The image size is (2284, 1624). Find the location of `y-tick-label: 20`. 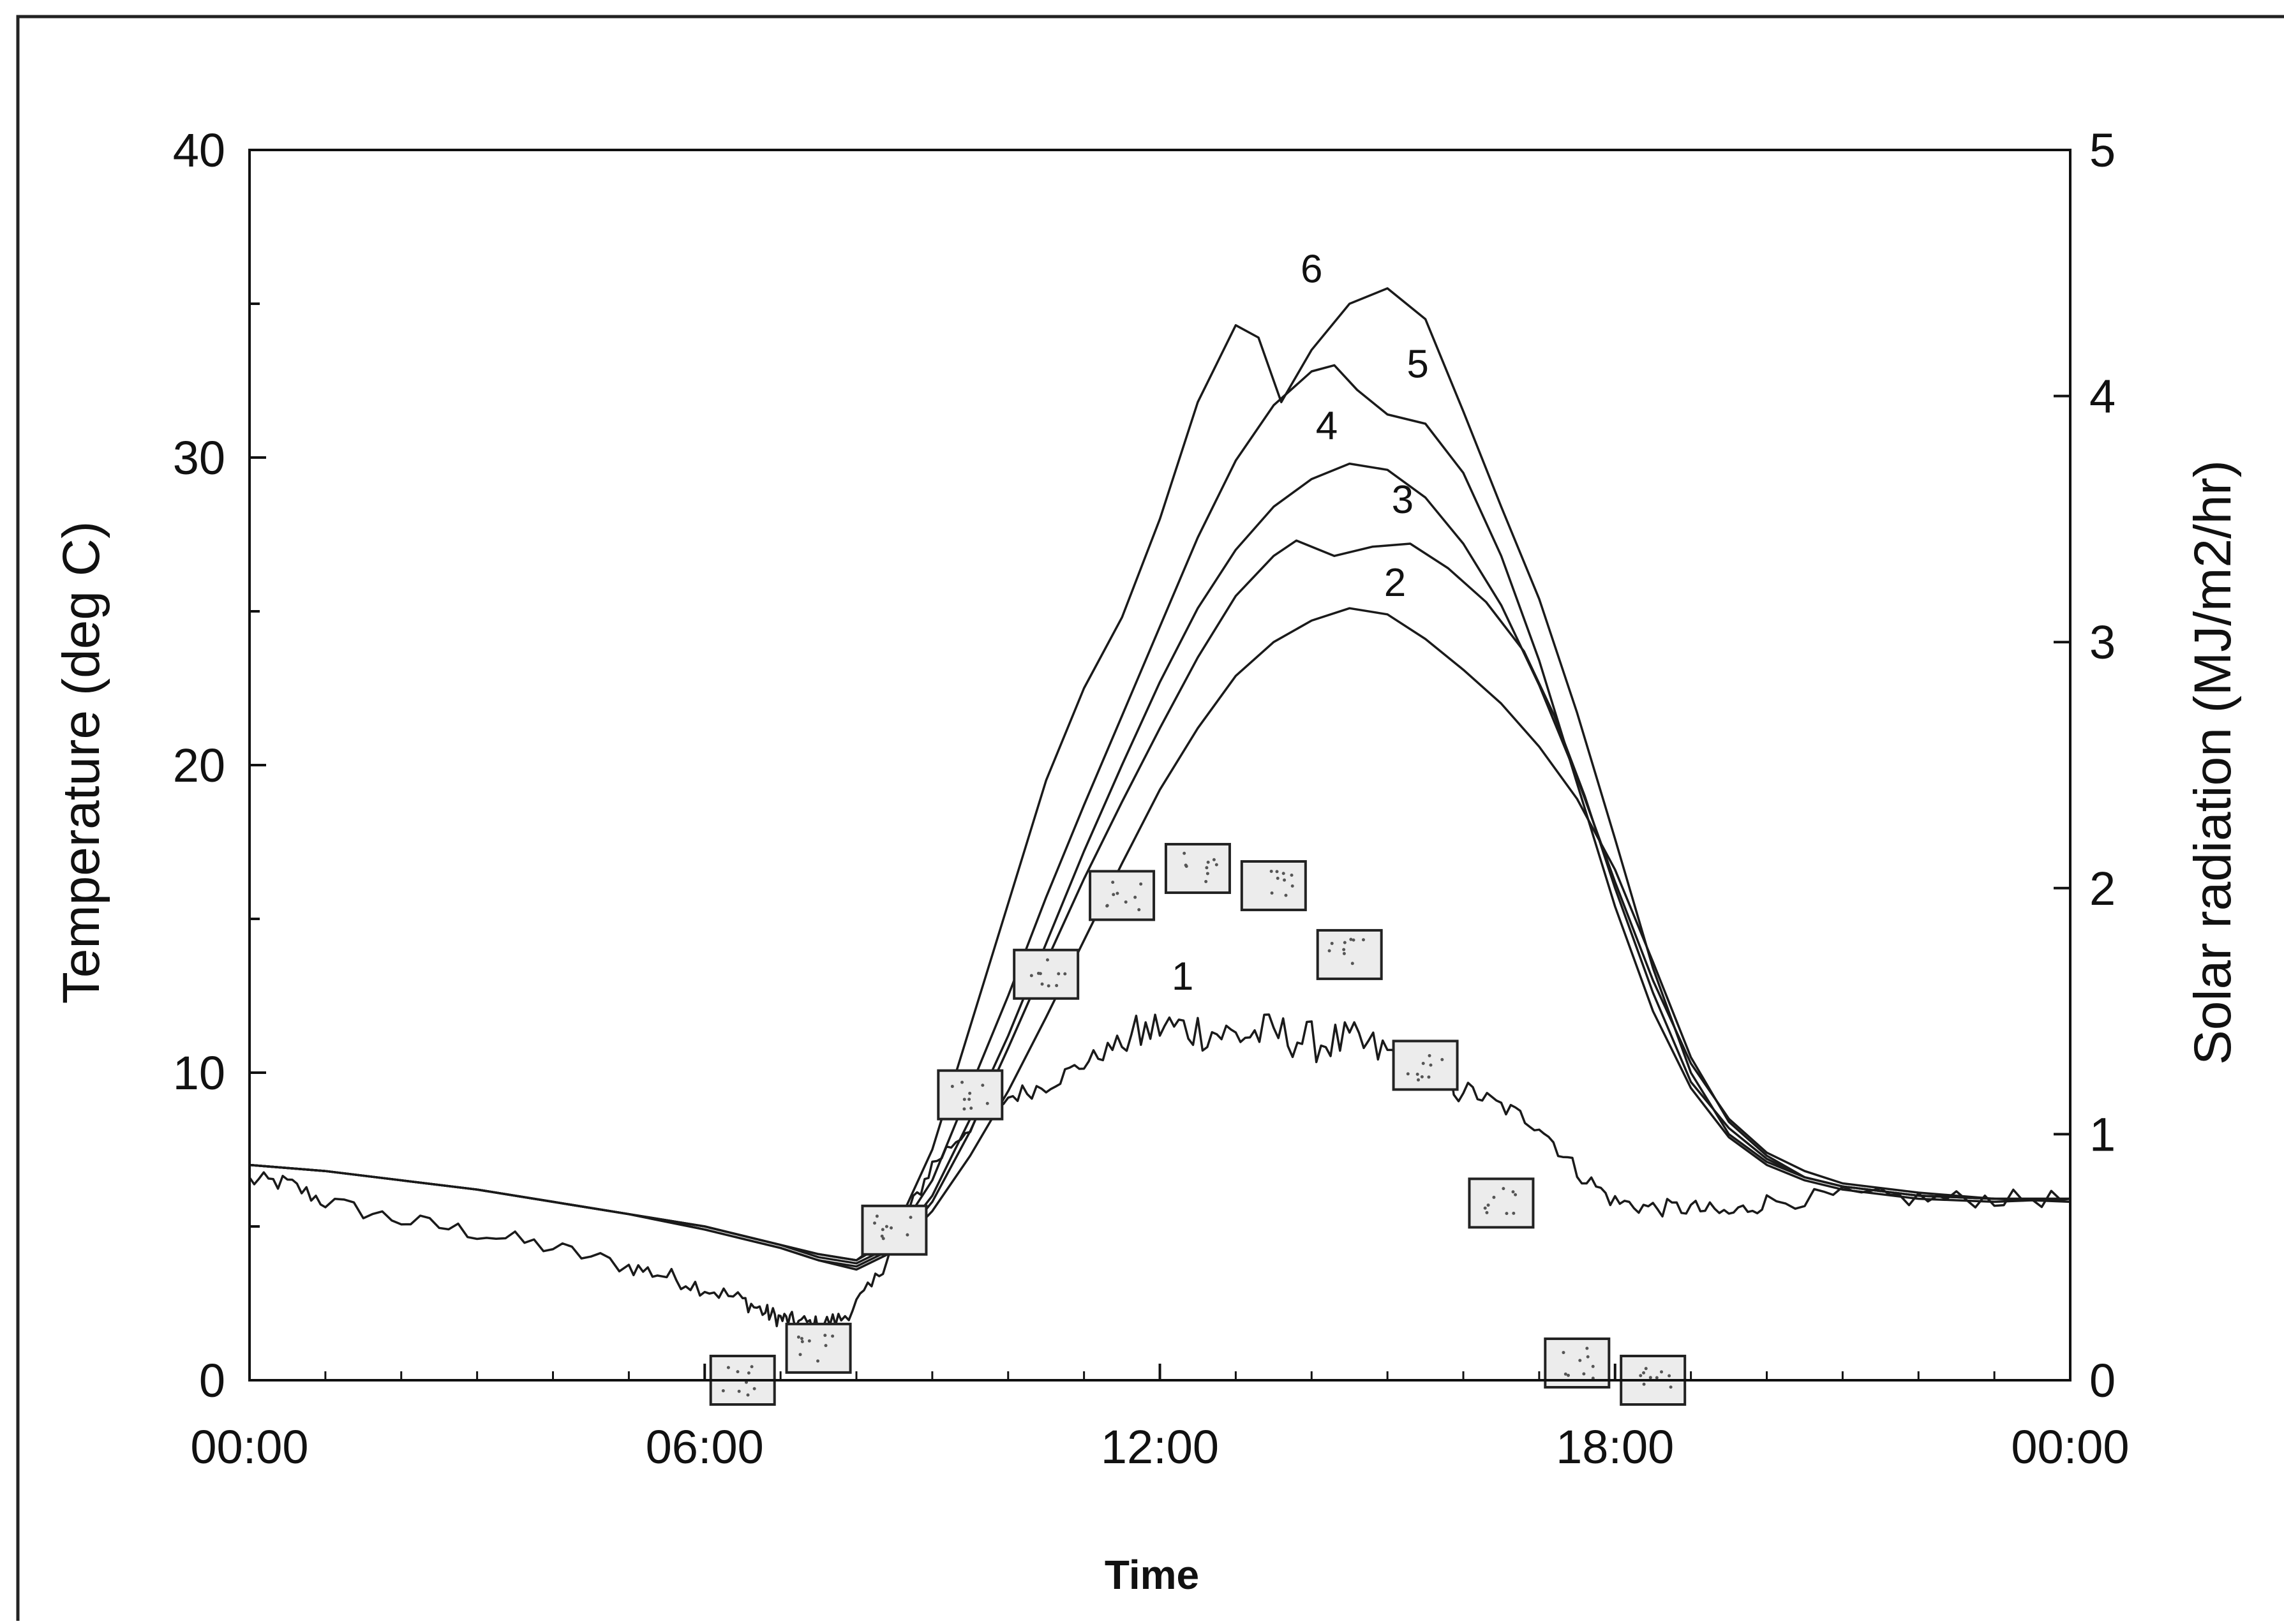

y-tick-label: 20 is located at coordinates (199, 766).